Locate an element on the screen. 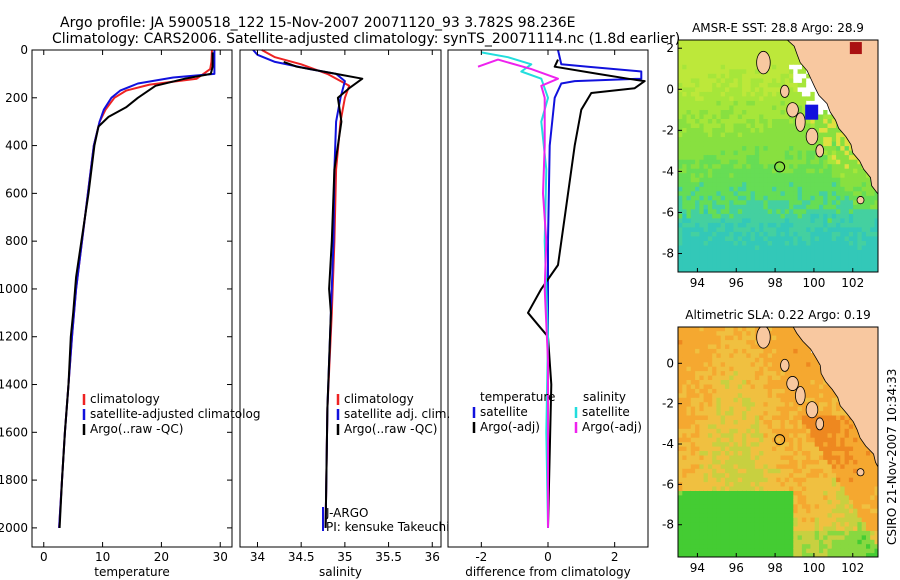 The height and width of the screenshot is (580, 900). y-tick-label: 1800 is located at coordinates (14, 480).